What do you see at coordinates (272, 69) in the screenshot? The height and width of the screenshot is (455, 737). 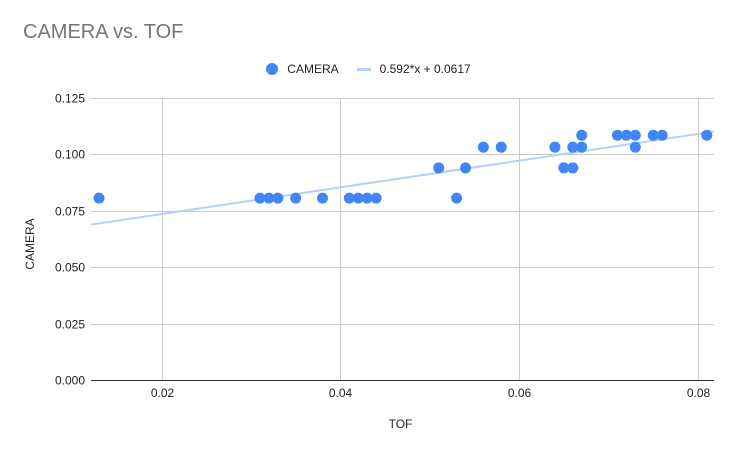 I see `circle-marker-icon` at bounding box center [272, 69].